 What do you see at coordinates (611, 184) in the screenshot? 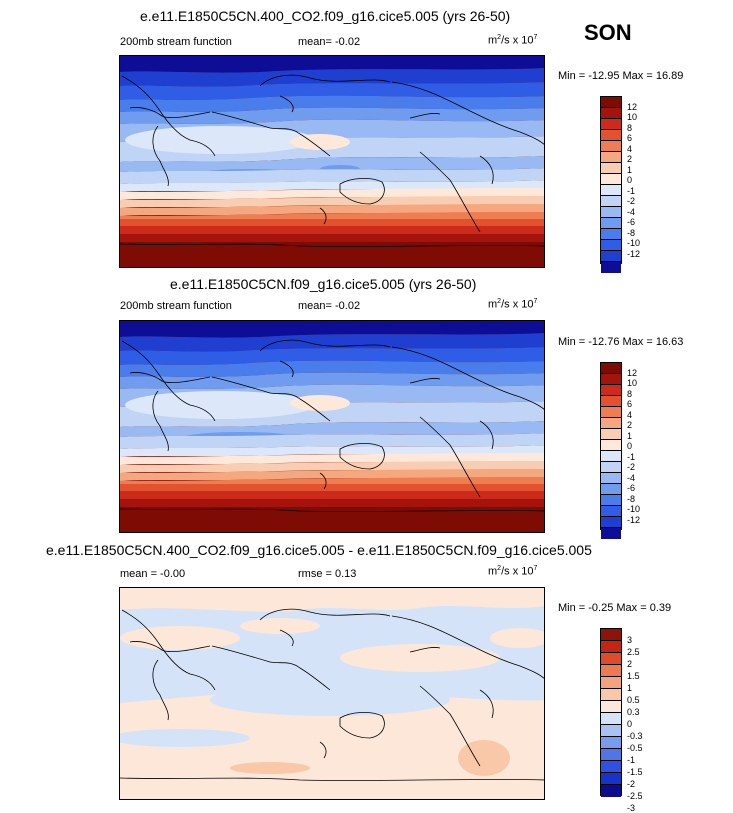
I see `panel1-colorbar` at bounding box center [611, 184].